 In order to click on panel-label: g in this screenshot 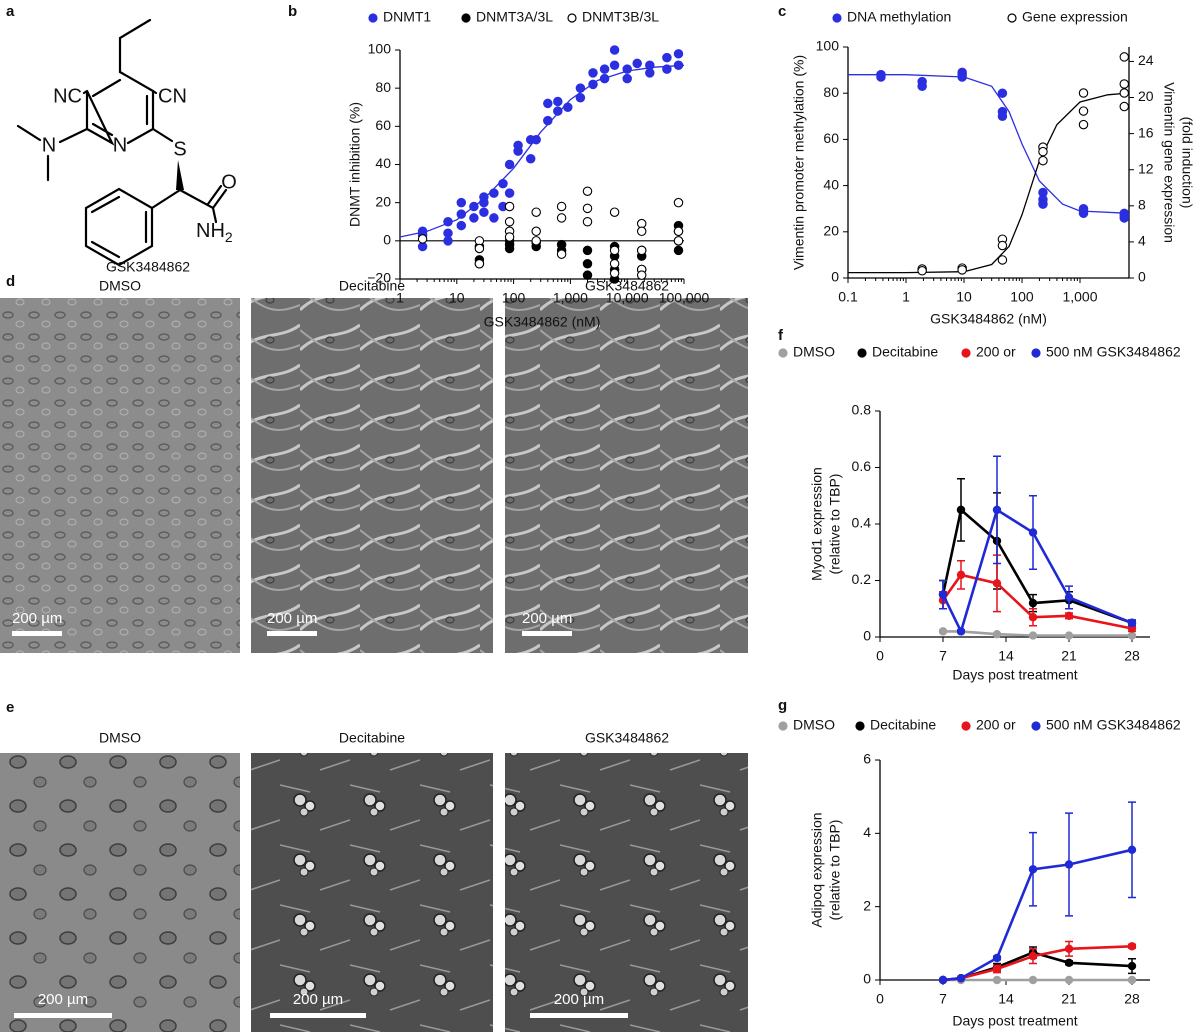, I will do `click(782, 705)`.